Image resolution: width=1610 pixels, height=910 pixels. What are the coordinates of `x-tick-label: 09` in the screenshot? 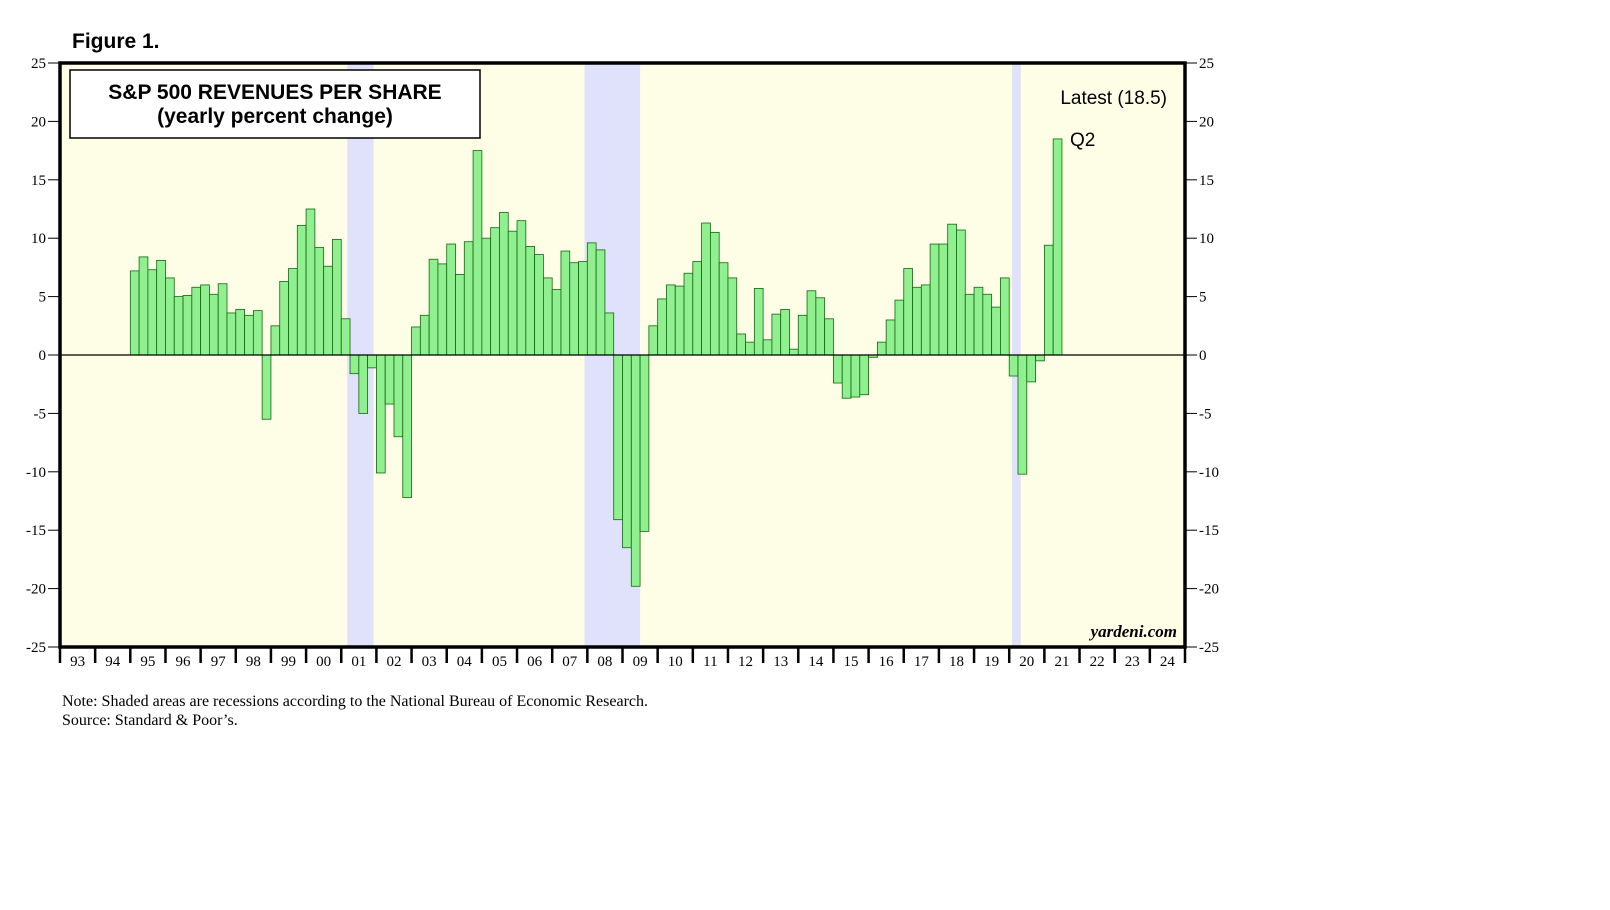 It's located at (640, 662).